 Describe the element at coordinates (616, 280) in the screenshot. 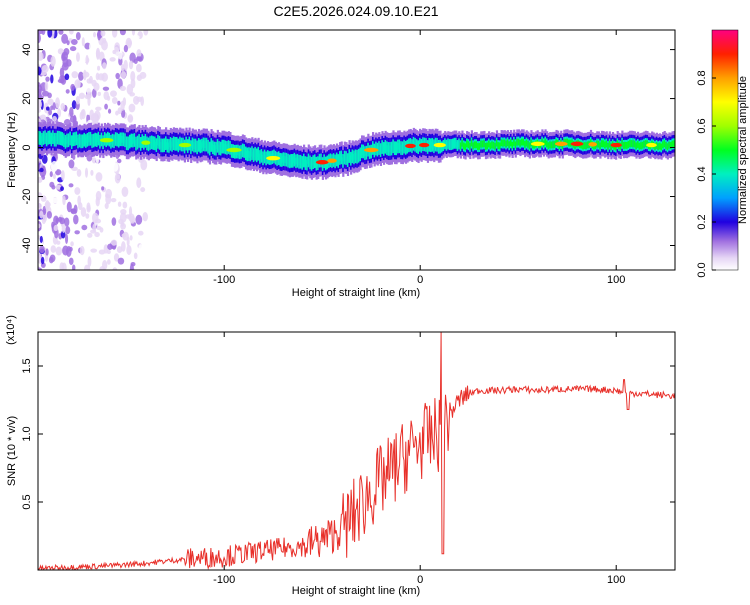

I see `xtick-label: 100` at that location.